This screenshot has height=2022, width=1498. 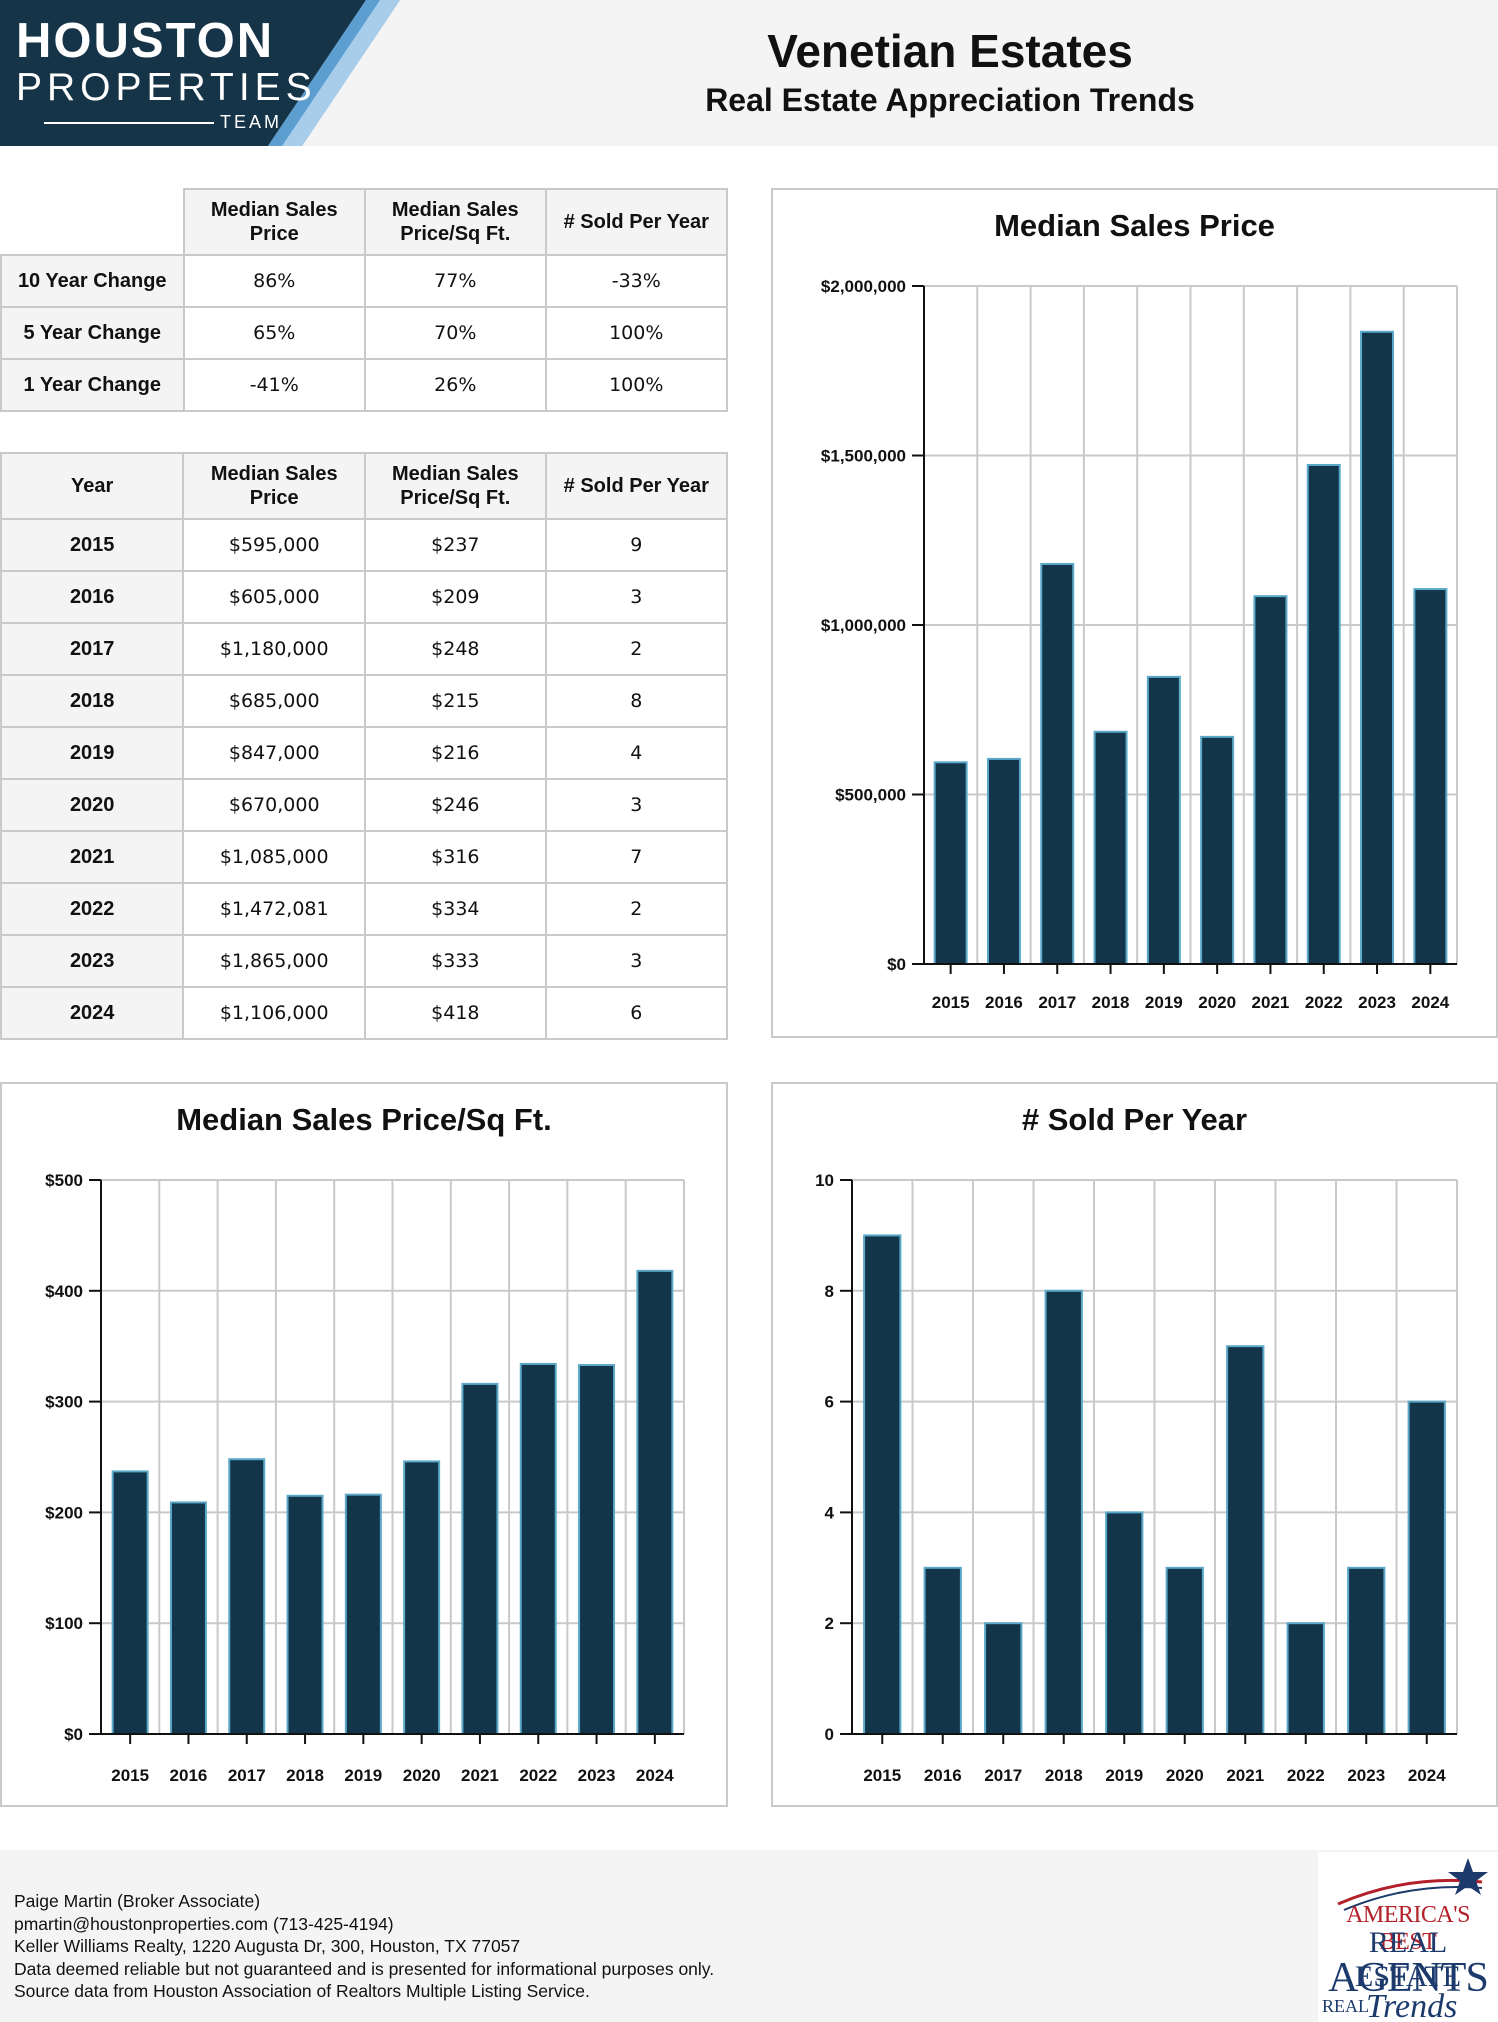 I want to click on table-row: 1 Year Change -41% 26% 100%, so click(x=364, y=385).